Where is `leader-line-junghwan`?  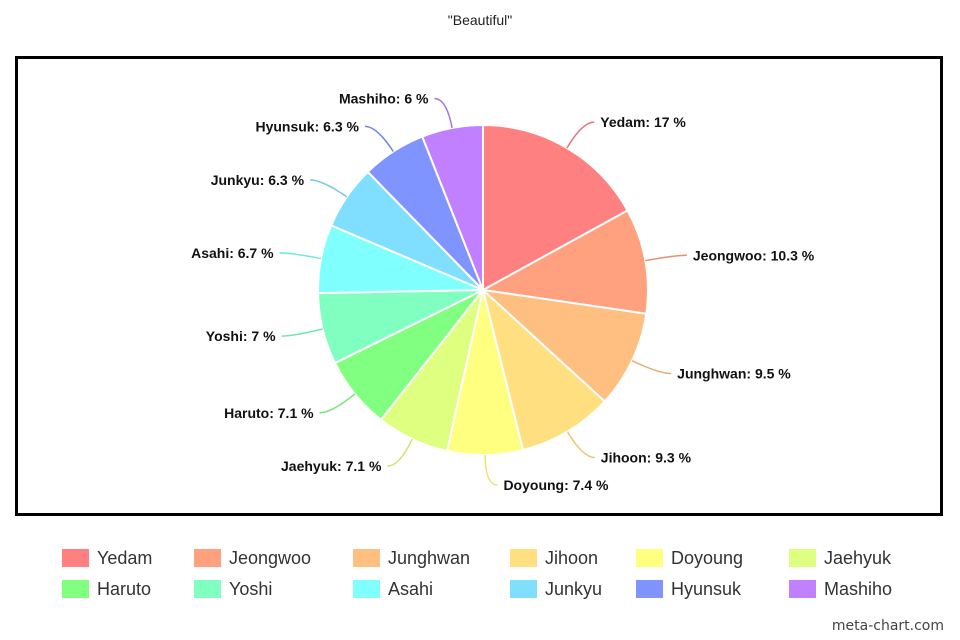
leader-line-junghwan is located at coordinates (651, 367).